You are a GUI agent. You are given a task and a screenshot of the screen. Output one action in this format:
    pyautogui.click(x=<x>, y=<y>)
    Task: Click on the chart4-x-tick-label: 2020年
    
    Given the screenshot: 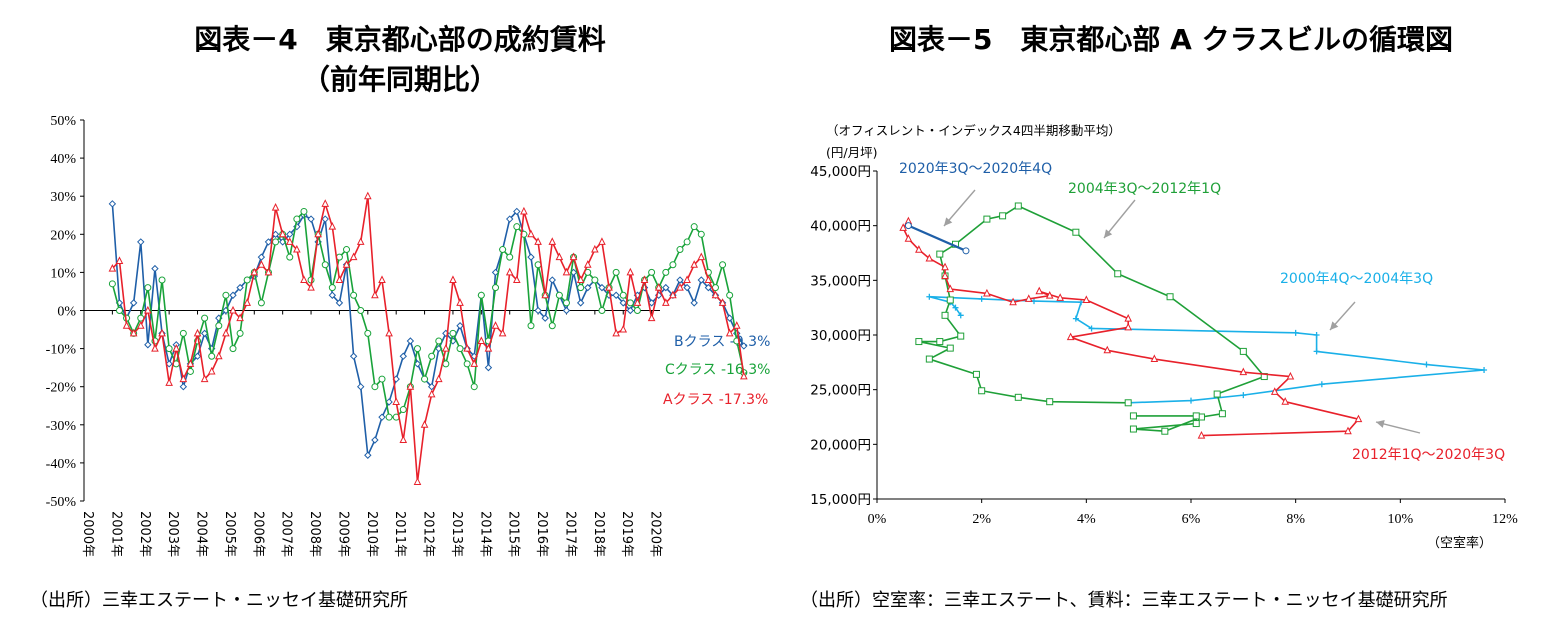 What is the action you would take?
    pyautogui.click(x=655, y=534)
    